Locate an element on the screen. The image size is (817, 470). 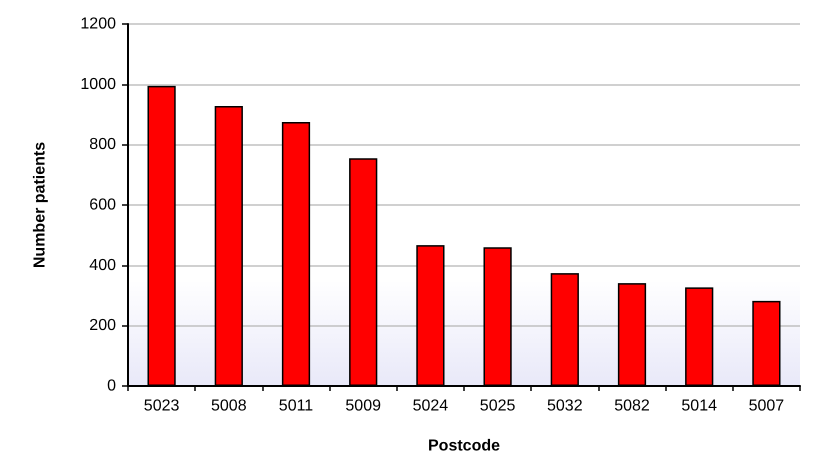
y-axis-title: Number patients is located at coordinates (40, 205).